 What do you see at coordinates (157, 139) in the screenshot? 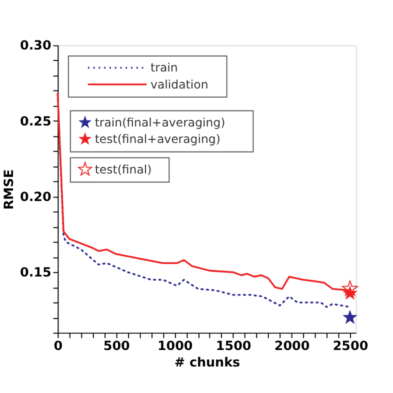
I see `legend-label: test(final+averaging)` at bounding box center [157, 139].